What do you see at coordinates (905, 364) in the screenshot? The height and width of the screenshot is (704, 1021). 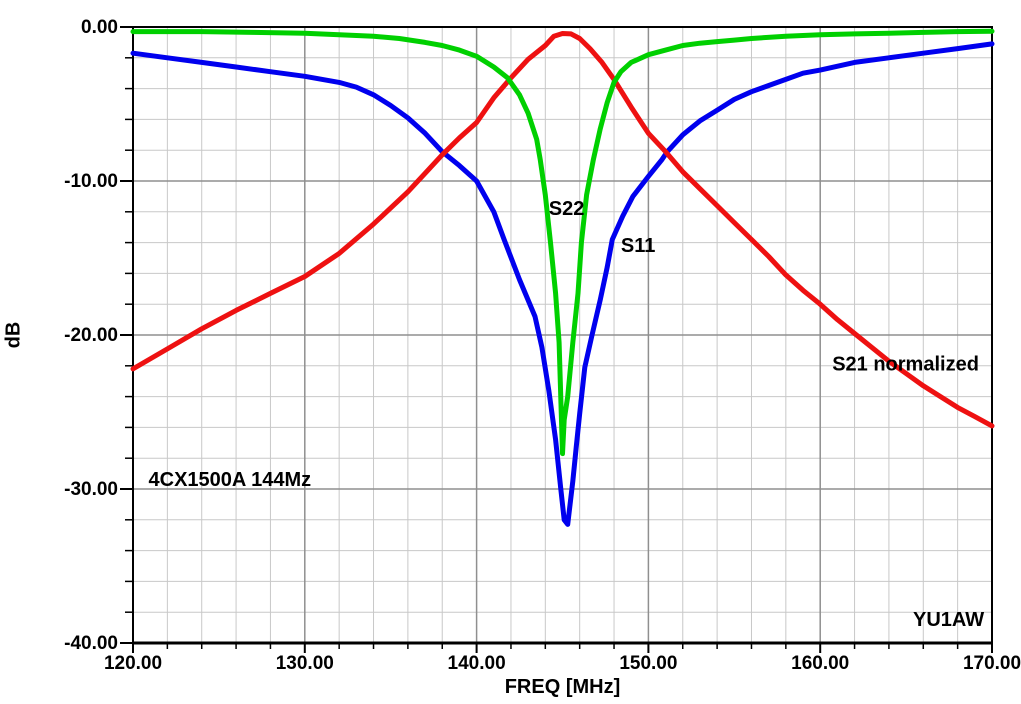 I see `annotation-s21-normalized: S21 normalized` at bounding box center [905, 364].